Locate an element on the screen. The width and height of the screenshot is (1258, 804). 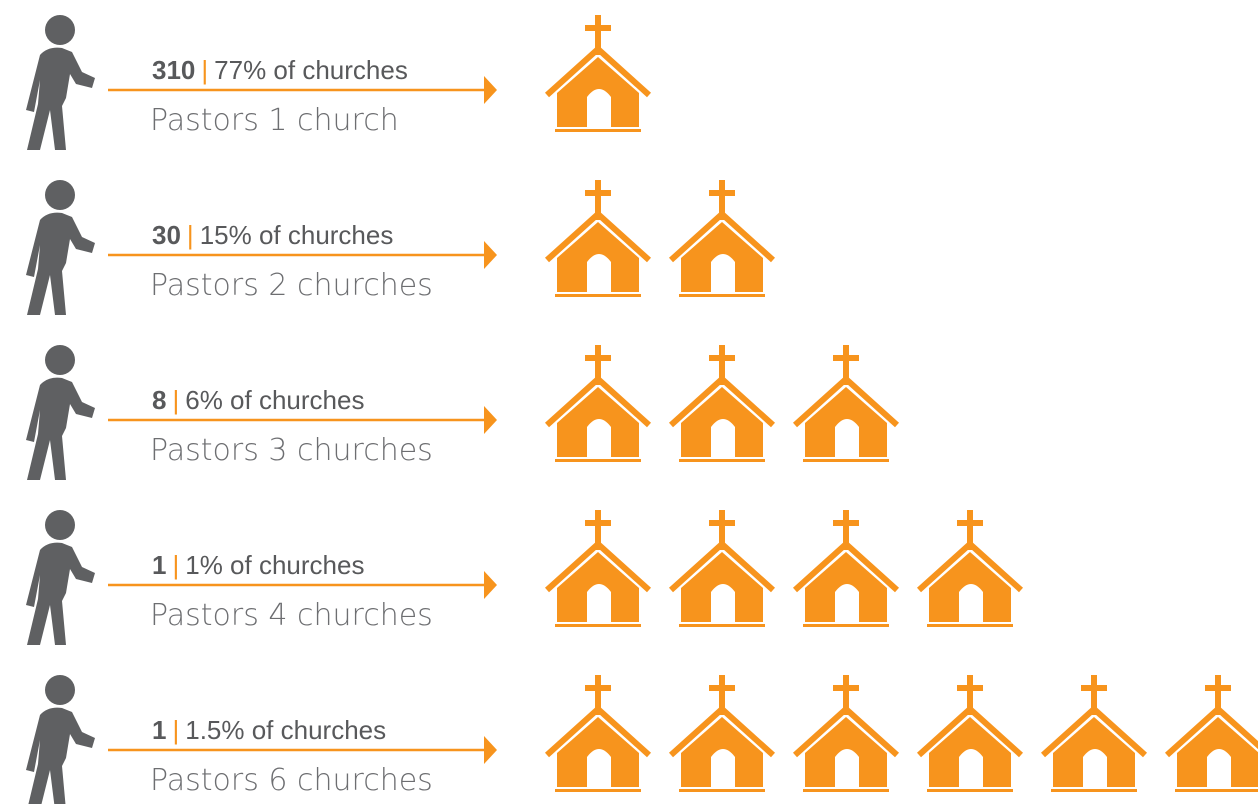
count: 1 is located at coordinates (159, 565).